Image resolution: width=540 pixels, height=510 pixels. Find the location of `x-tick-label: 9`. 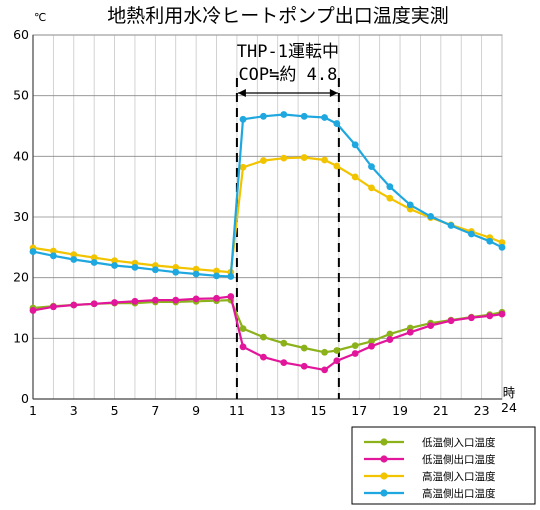

x-tick-label: 9 is located at coordinates (196, 410).